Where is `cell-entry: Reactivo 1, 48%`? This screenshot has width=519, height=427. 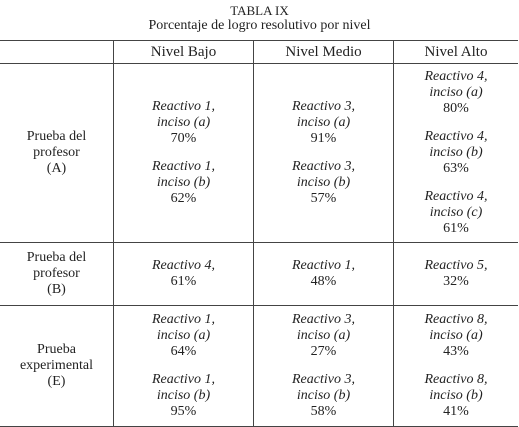 cell-entry: Reactivo 1, 48% is located at coordinates (323, 274).